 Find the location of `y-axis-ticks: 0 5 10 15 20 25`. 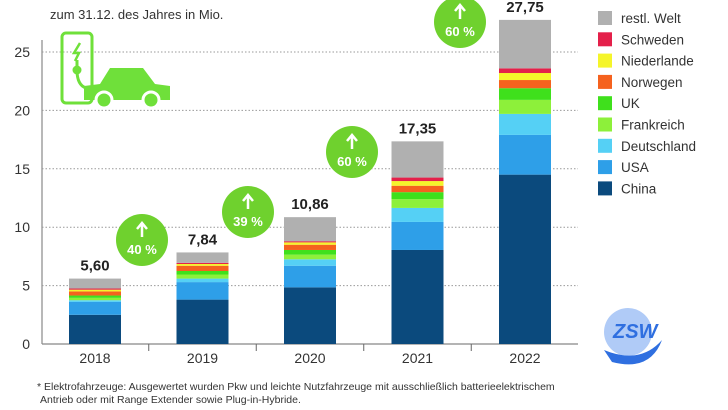

y-axis-ticks: 0 5 10 15 20 25 is located at coordinates (22, 198).